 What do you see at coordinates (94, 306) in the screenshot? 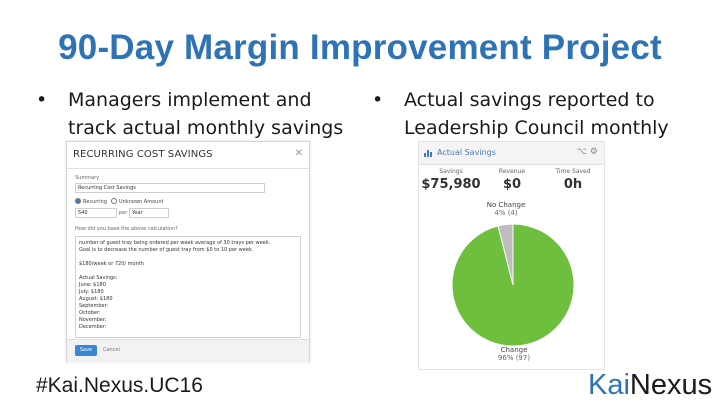
I see `note-line: September:` at bounding box center [94, 306].